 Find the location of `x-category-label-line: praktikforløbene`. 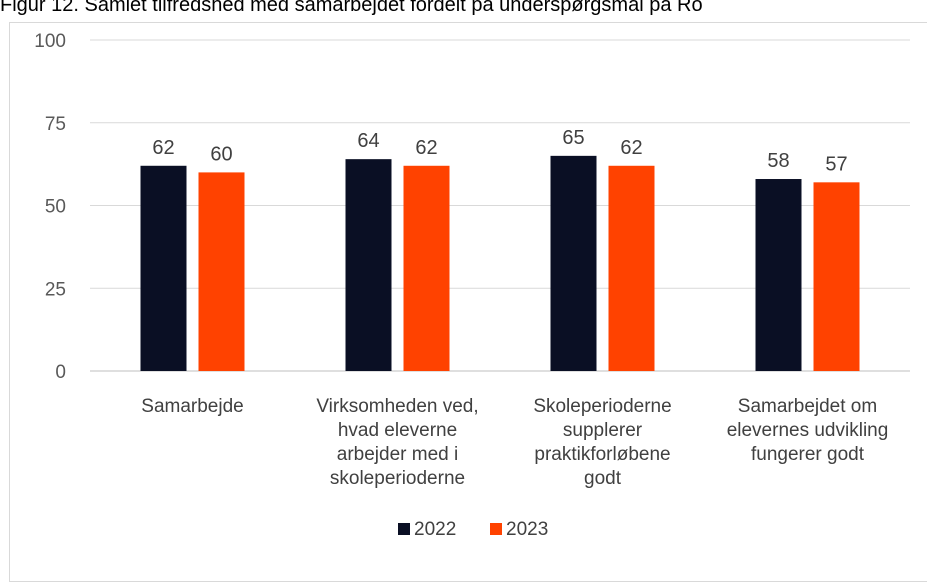

x-category-label-line: praktikforløbene is located at coordinates (602, 454).